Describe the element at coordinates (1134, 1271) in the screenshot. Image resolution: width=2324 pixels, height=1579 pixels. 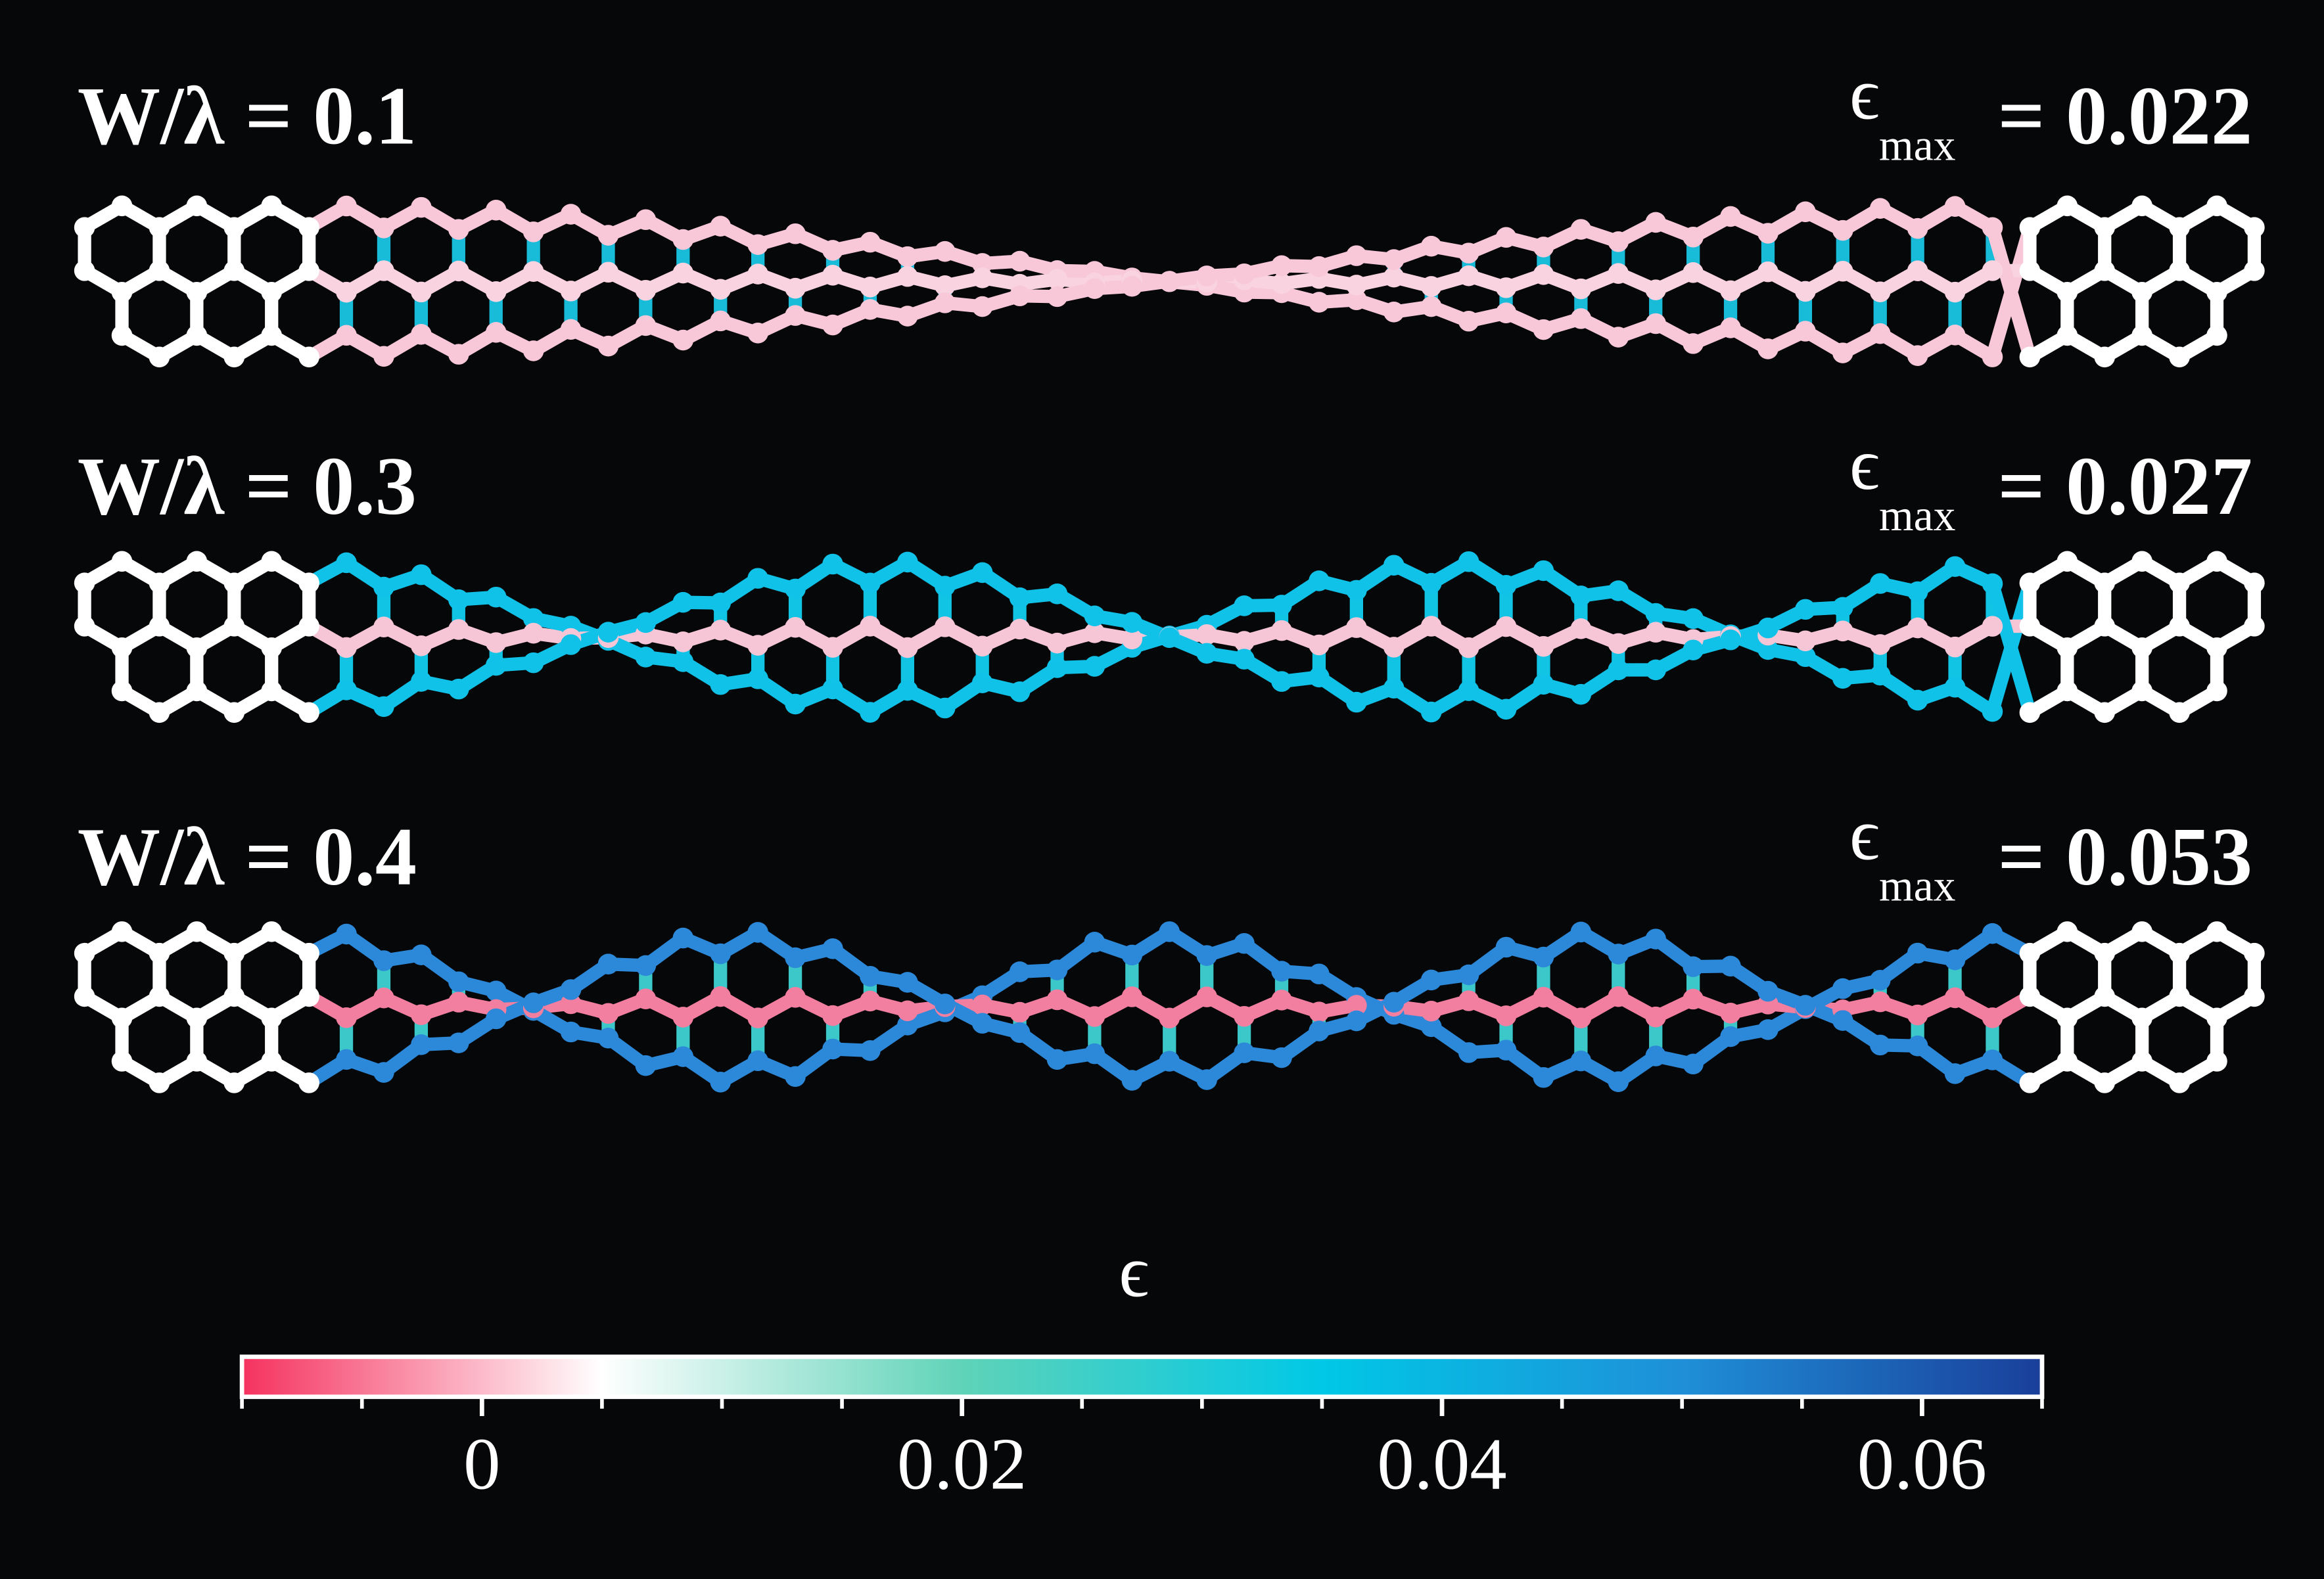
I see `colorbar-label: ϵ` at that location.